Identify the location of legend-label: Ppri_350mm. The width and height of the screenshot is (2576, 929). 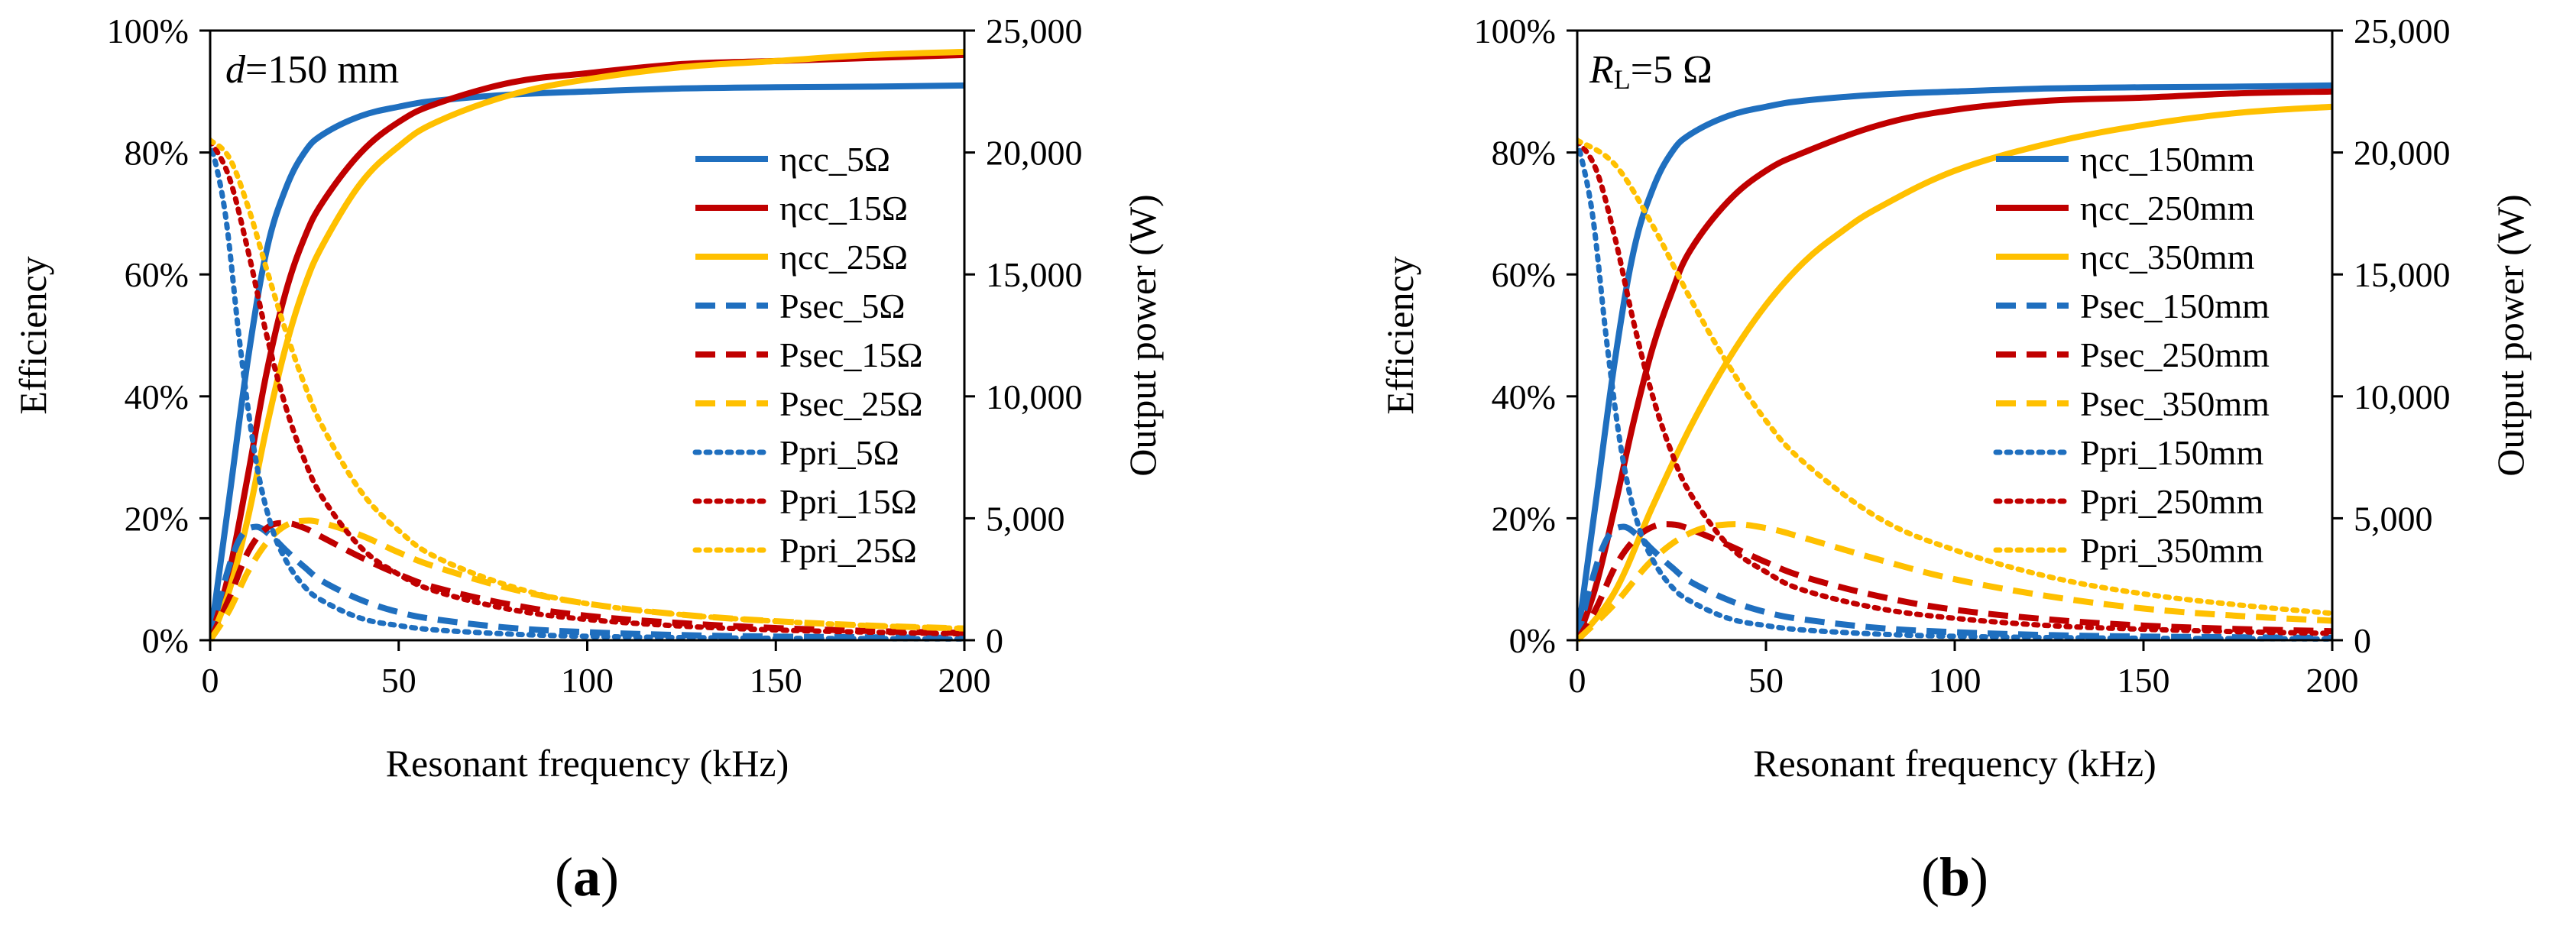
(2171, 550).